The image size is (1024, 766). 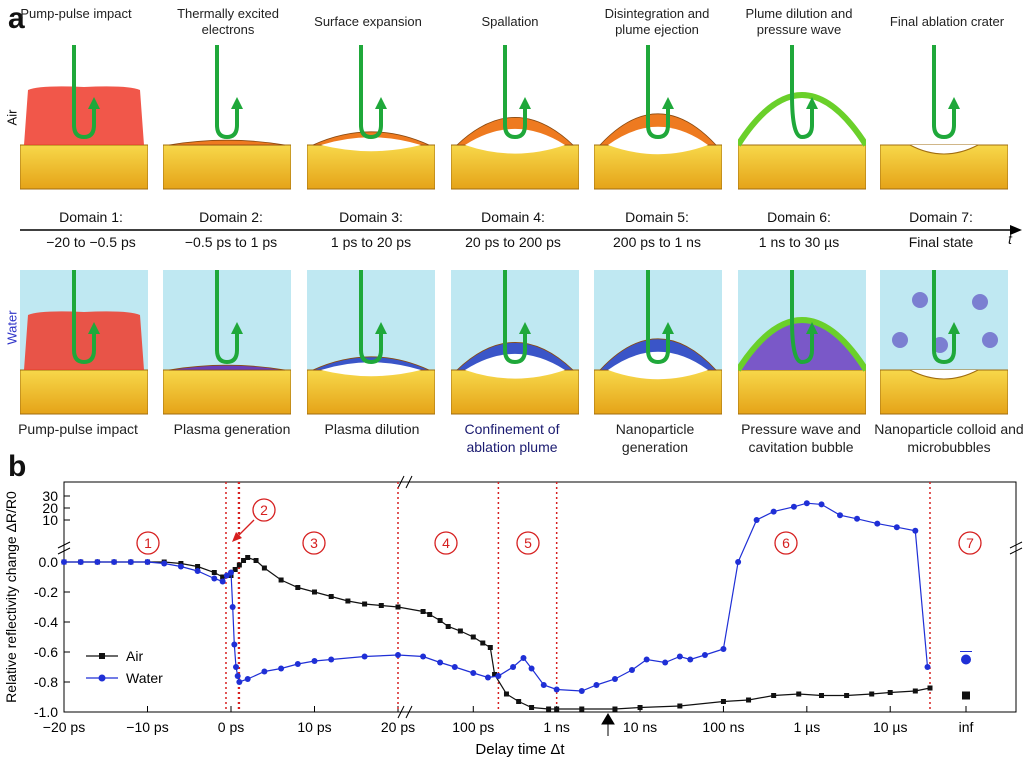 What do you see at coordinates (941, 217) in the screenshot?
I see `domain-title: Domain 7:` at bounding box center [941, 217].